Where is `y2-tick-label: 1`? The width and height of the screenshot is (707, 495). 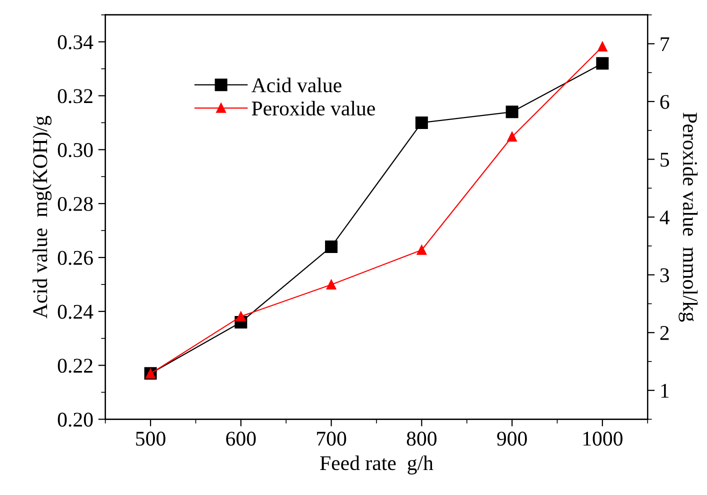
y2-tick-label: 1 is located at coordinates (665, 391).